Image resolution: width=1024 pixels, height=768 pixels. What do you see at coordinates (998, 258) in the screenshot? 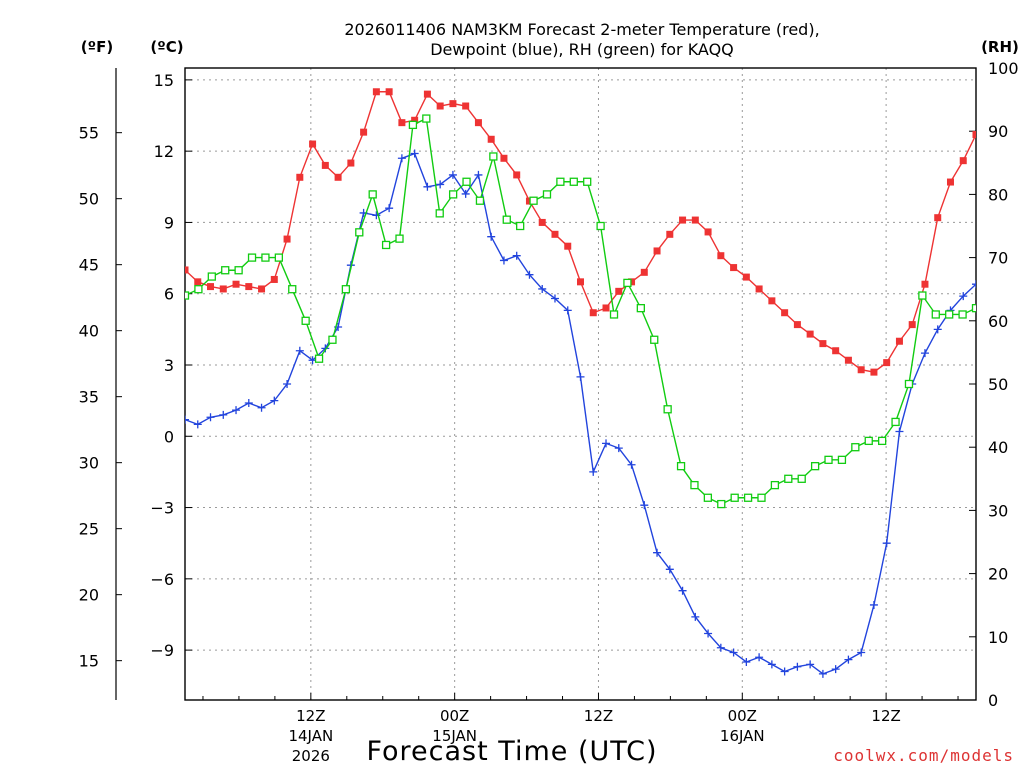
I see `rh-tick-label: 70` at bounding box center [998, 258].